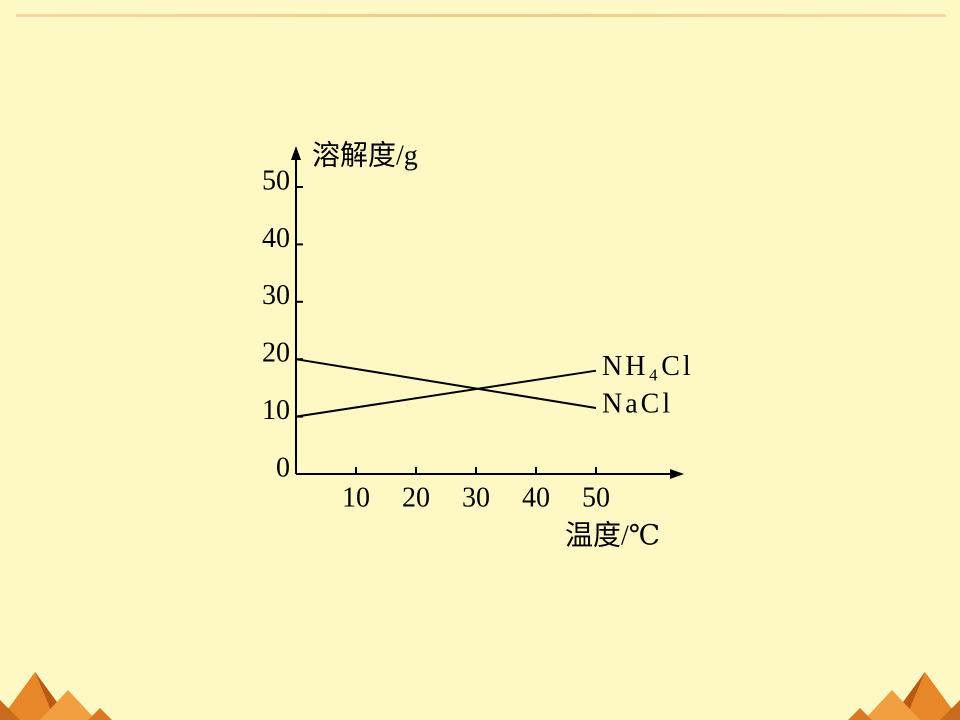  What do you see at coordinates (276, 180) in the screenshot?
I see `y-tick-label: 50` at bounding box center [276, 180].